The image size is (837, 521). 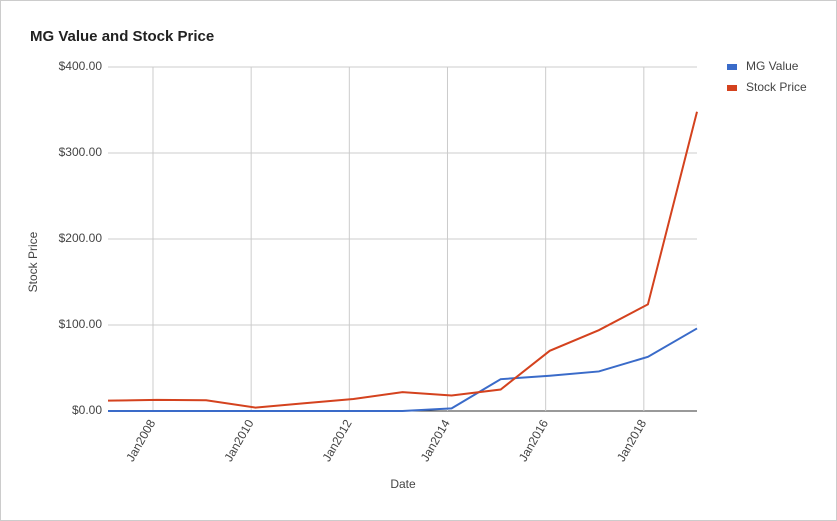 What do you see at coordinates (81, 152) in the screenshot?
I see `y-tick-label: $300.00` at bounding box center [81, 152].